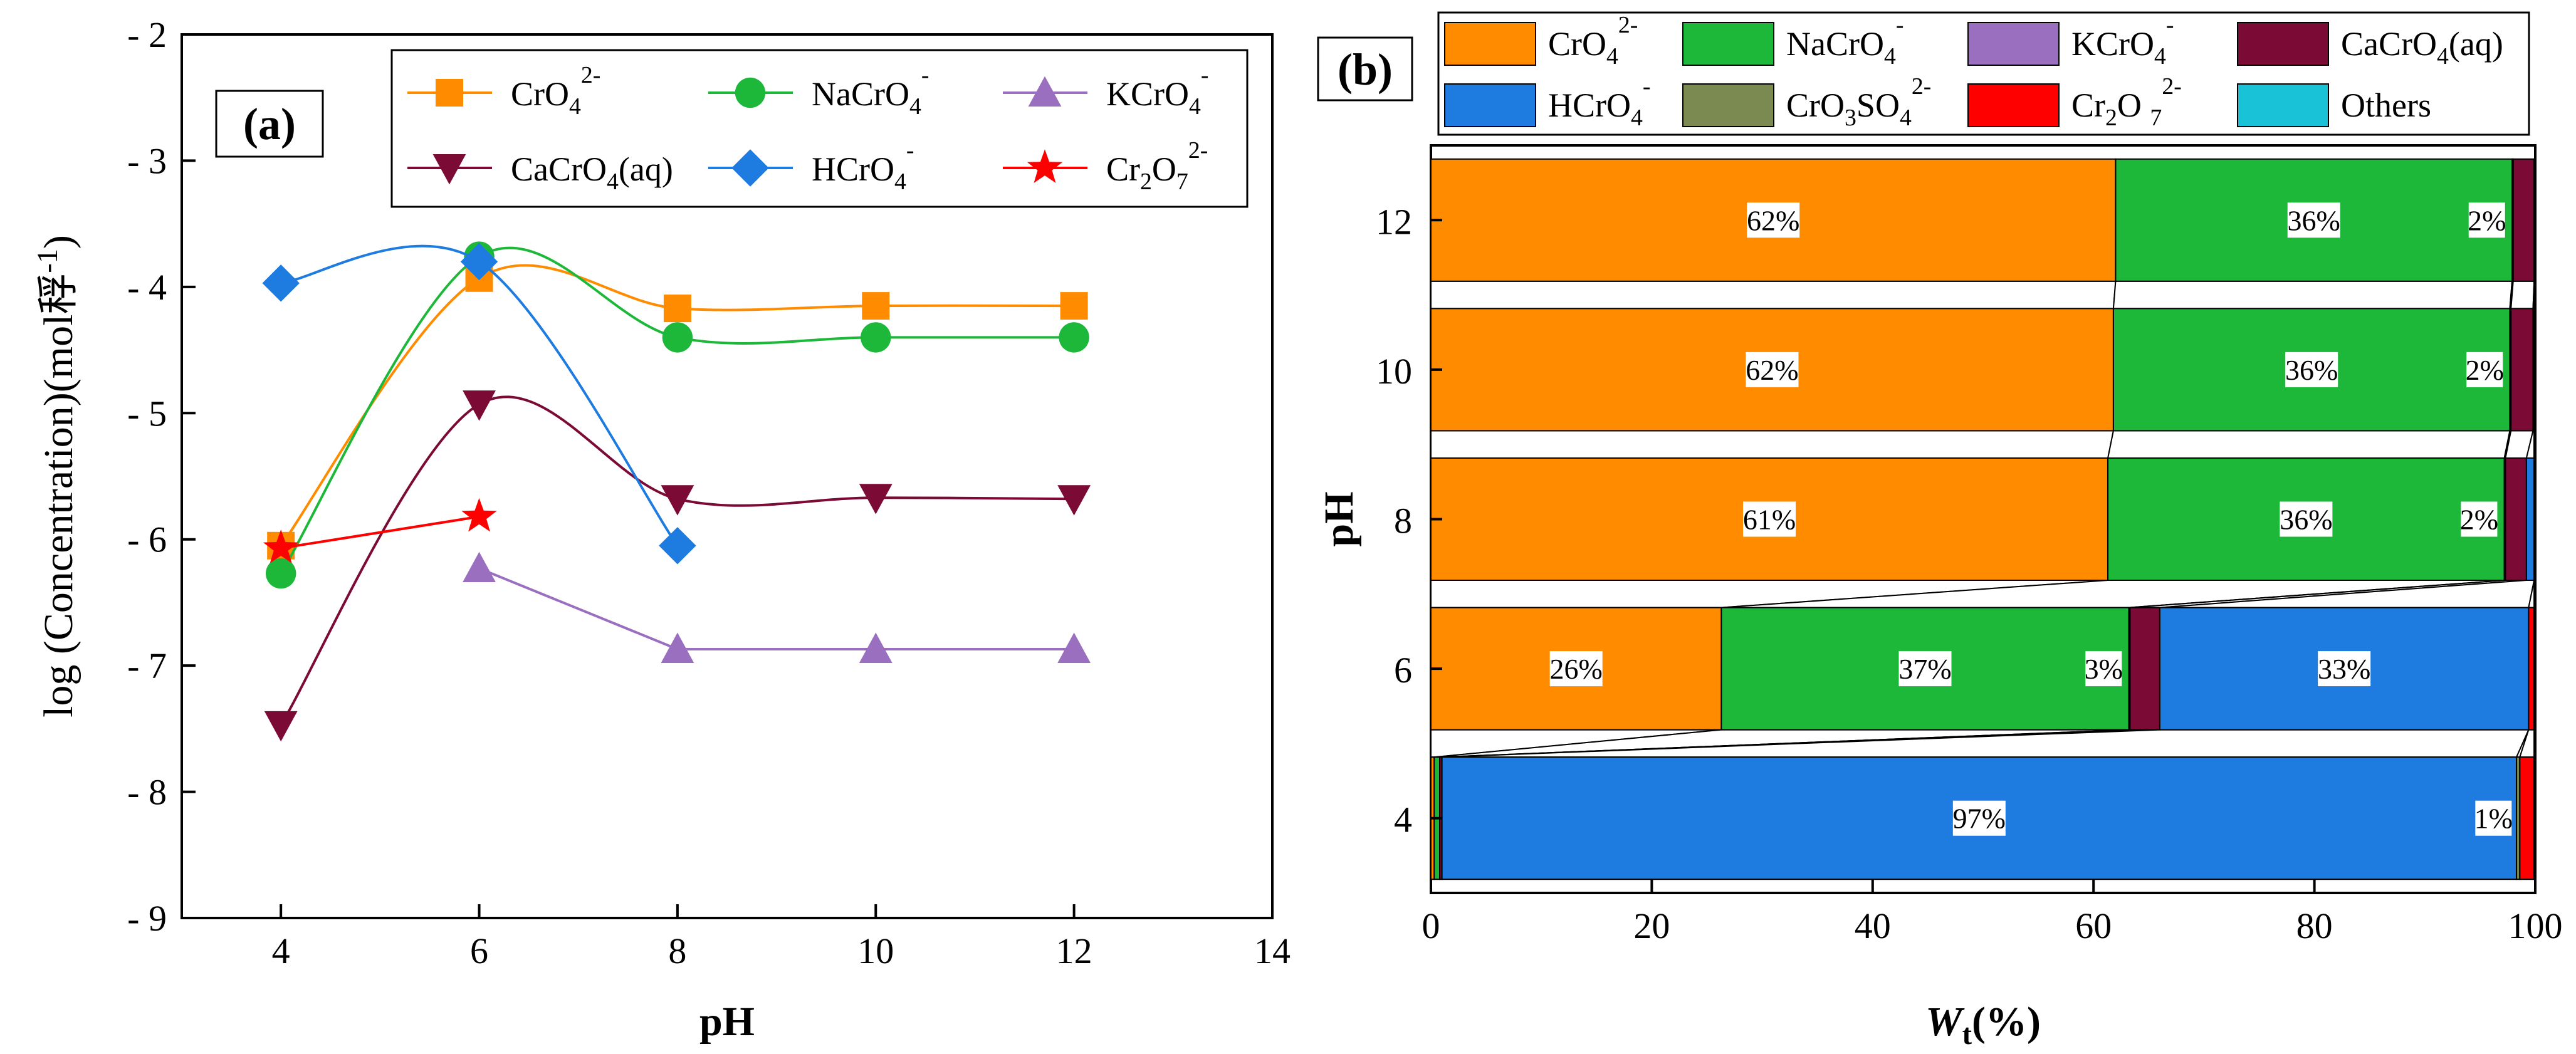  What do you see at coordinates (2531, 669) in the screenshot?
I see `bar-segment-cr2o7-2-ph6` at bounding box center [2531, 669].